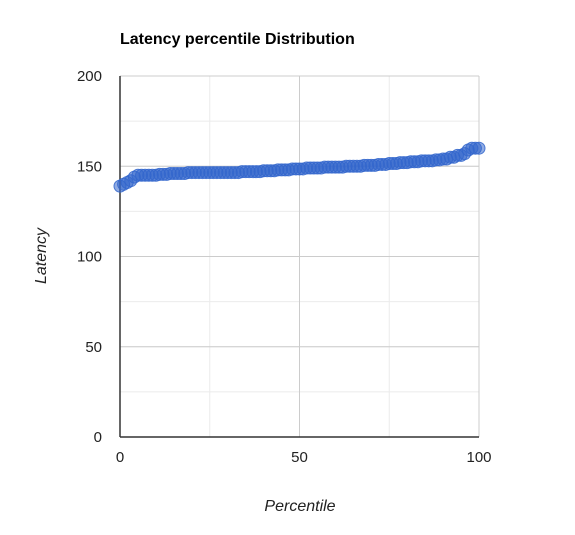 The width and height of the screenshot is (575, 535). What do you see at coordinates (93, 347) in the screenshot?
I see `y-tick-label: 50` at bounding box center [93, 347].